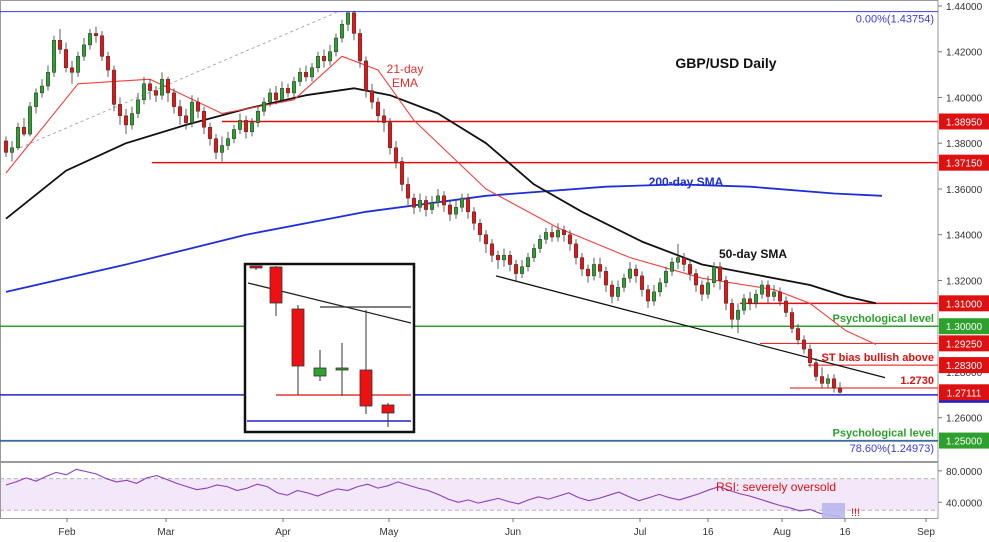 The width and height of the screenshot is (989, 542). Describe the element at coordinates (776, 487) in the screenshot. I see `rsi-annotation: RSI: severely oversold` at that location.